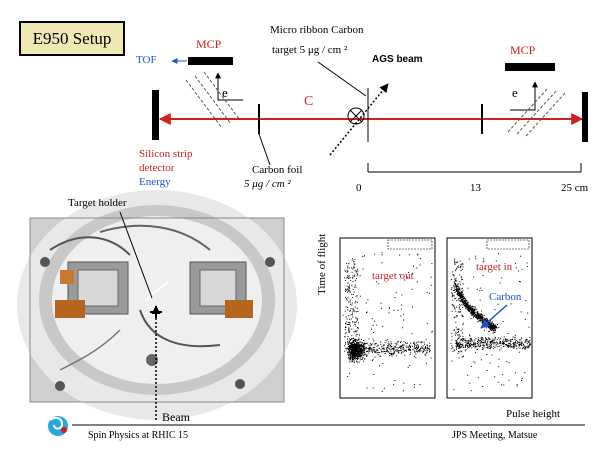 This screenshot has height=450, width=600. What do you see at coordinates (264, 149) in the screenshot?
I see `carbon-foil-leader` at bounding box center [264, 149].